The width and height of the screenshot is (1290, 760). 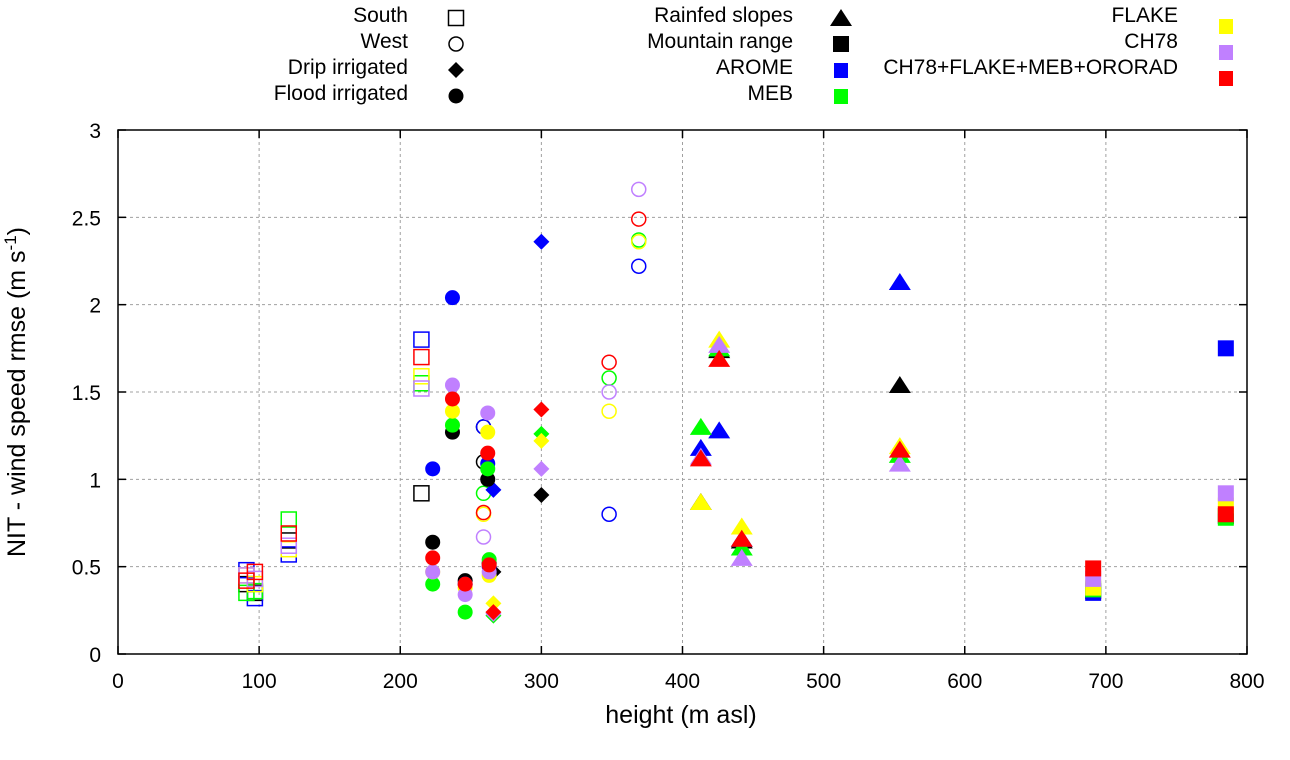 What do you see at coordinates (456, 70) in the screenshot?
I see `legend-marker-diamond-icon` at bounding box center [456, 70].